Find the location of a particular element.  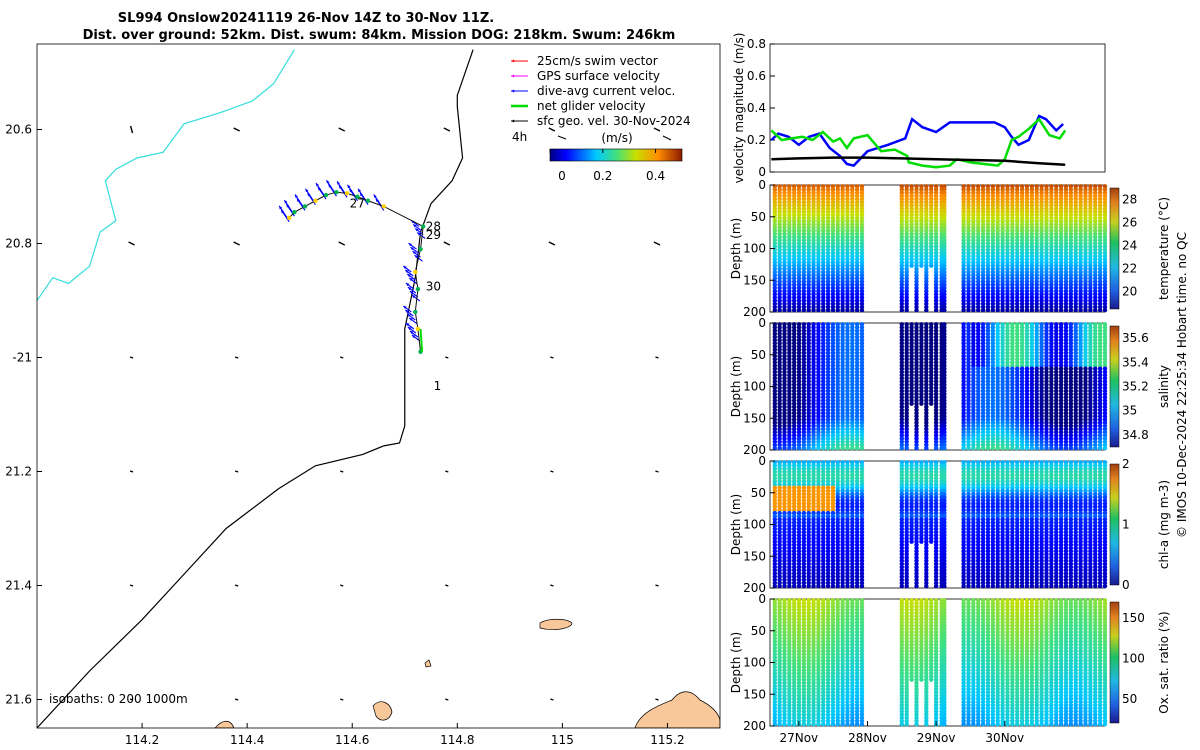

map-ytick-label: 21.4 is located at coordinates (18, 586).